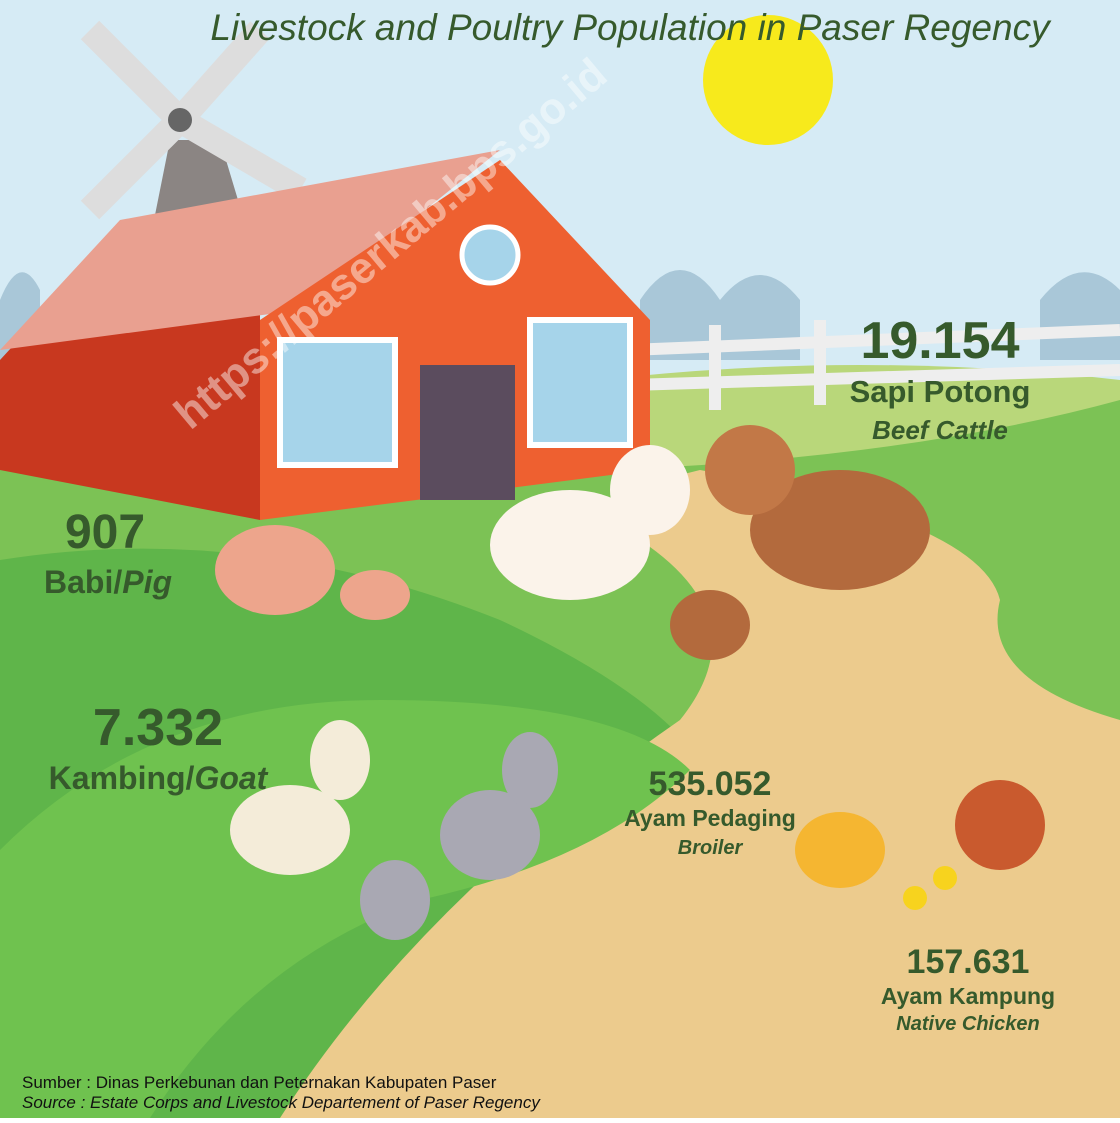 The image size is (1120, 1123). Describe the element at coordinates (940, 391) in the screenshot. I see `label: Sapi Potong` at that location.